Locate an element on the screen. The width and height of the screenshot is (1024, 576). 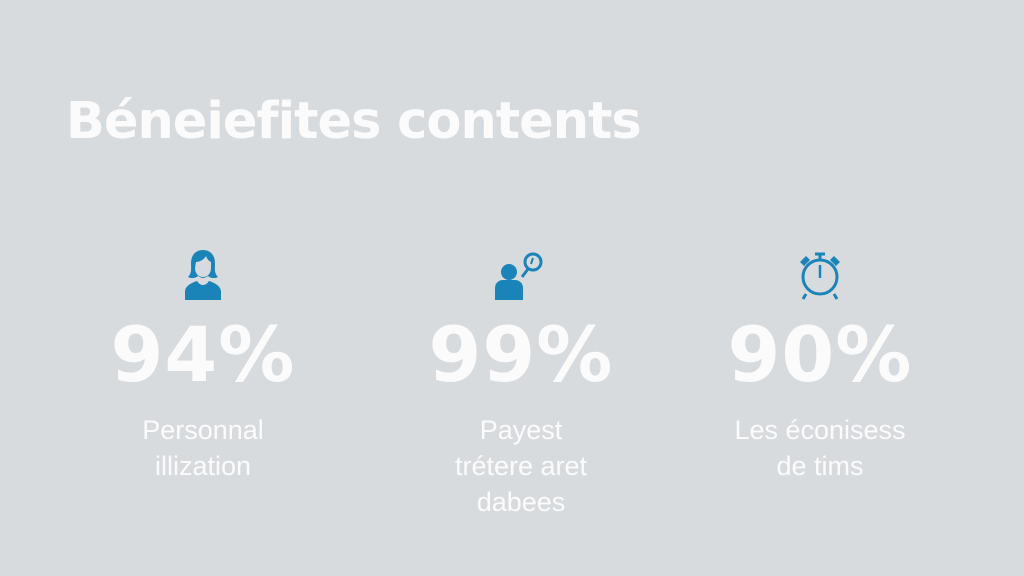
stat-label: Payest trétere aret dabees is located at coordinates (521, 466).